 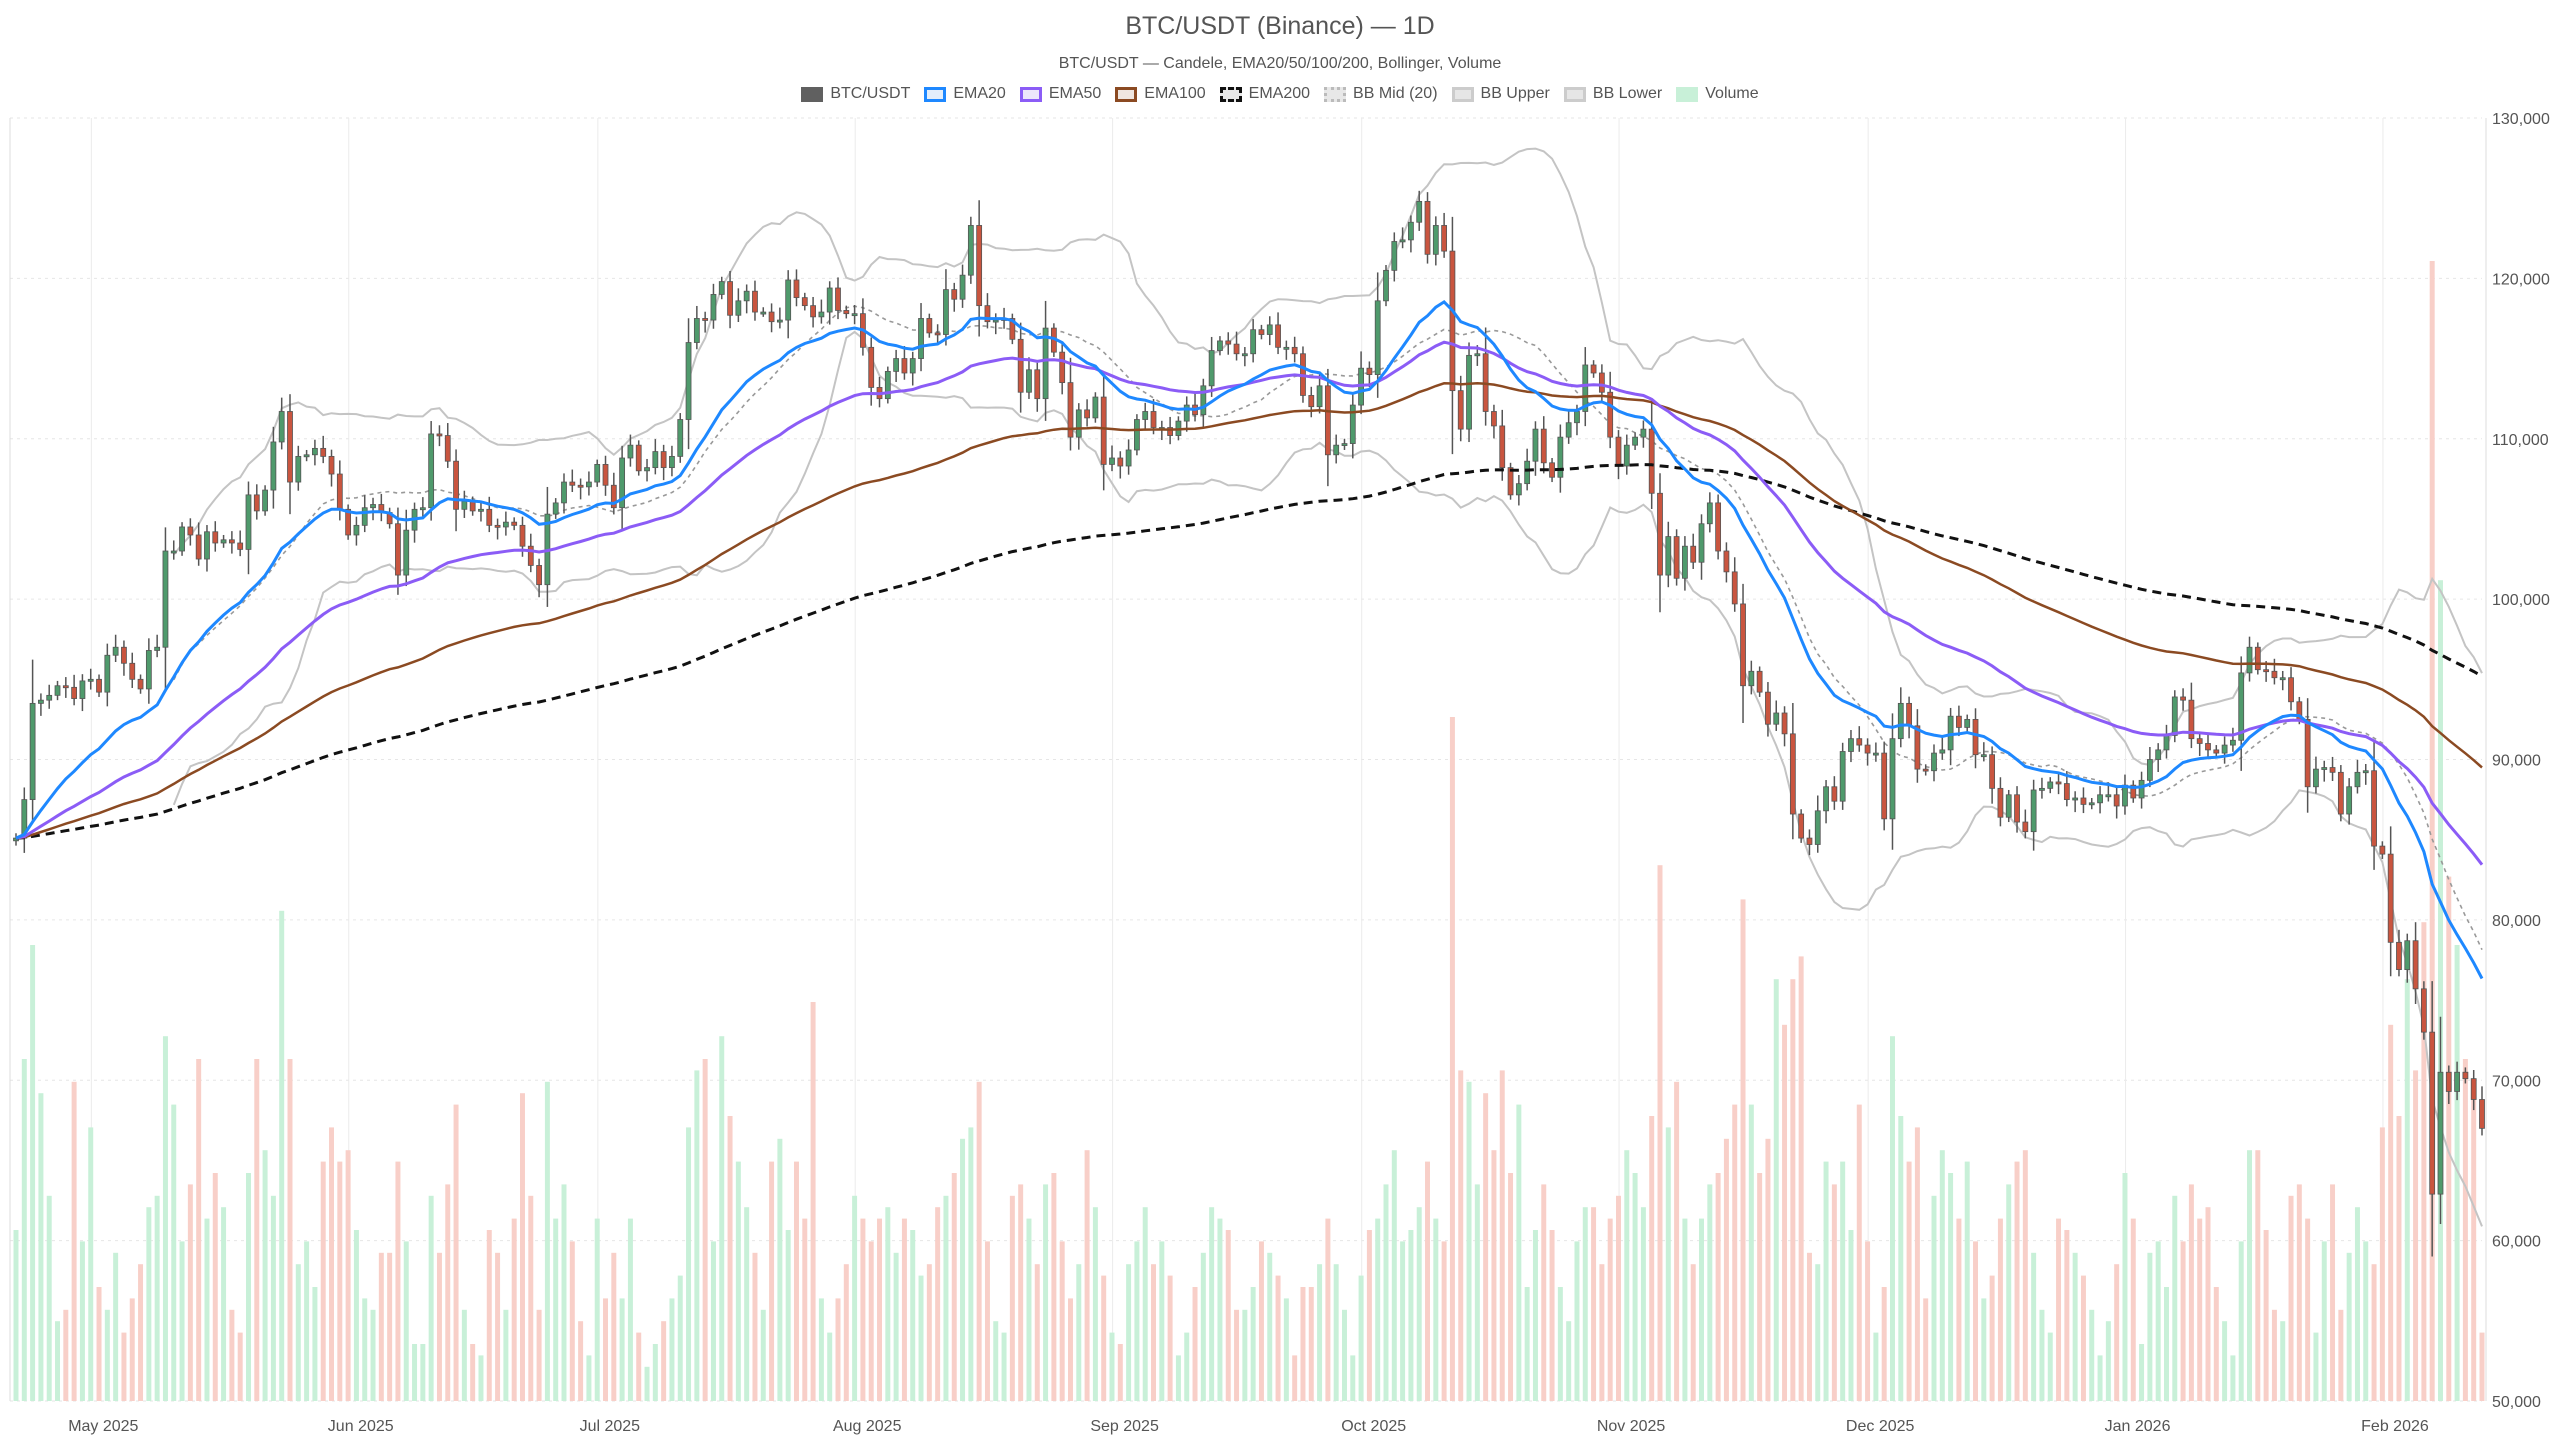 What do you see at coordinates (1160, 94) in the screenshot?
I see `legend-item: EMA100` at bounding box center [1160, 94].